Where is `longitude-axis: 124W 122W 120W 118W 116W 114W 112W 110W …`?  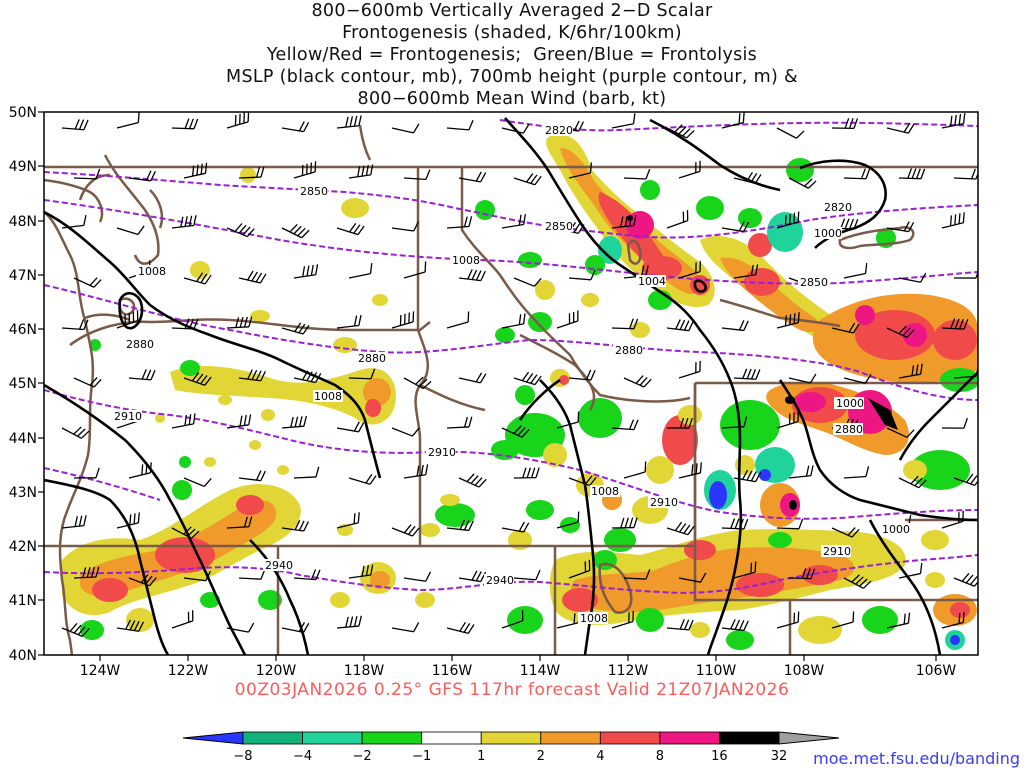 longitude-axis: 124W 122W 120W 118W 116W 114W 112W 110W … is located at coordinates (518, 671).